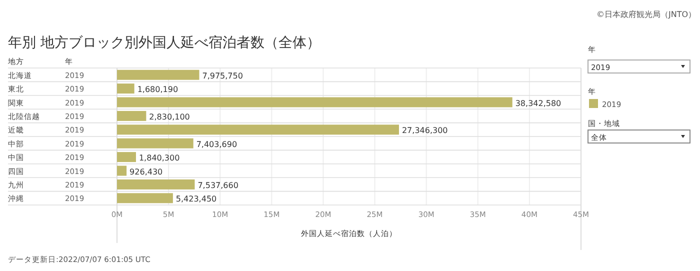 Image resolution: width=700 pixels, height=271 pixels. I want to click on data-label: 5,423,450, so click(196, 199).